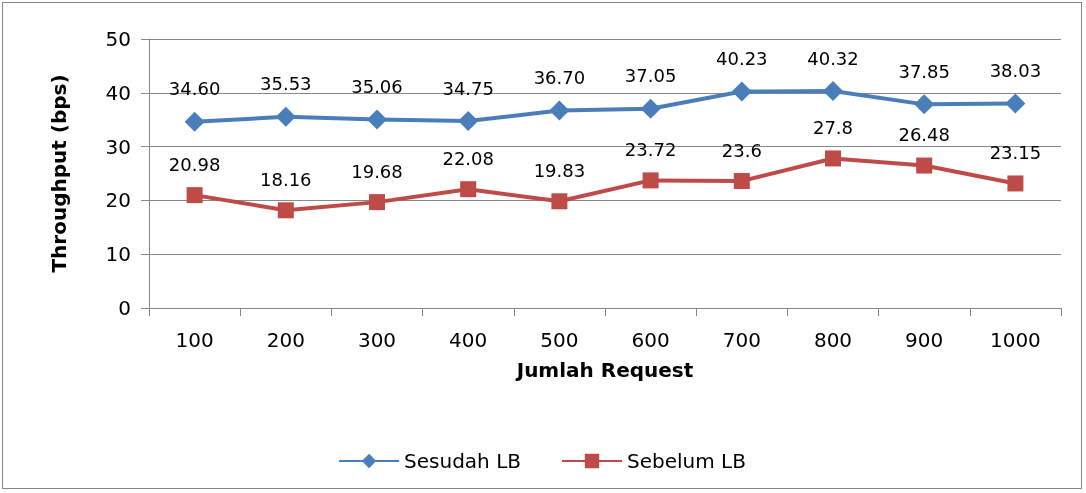  What do you see at coordinates (559, 340) in the screenshot?
I see `x-tick-label: 500` at bounding box center [559, 340].